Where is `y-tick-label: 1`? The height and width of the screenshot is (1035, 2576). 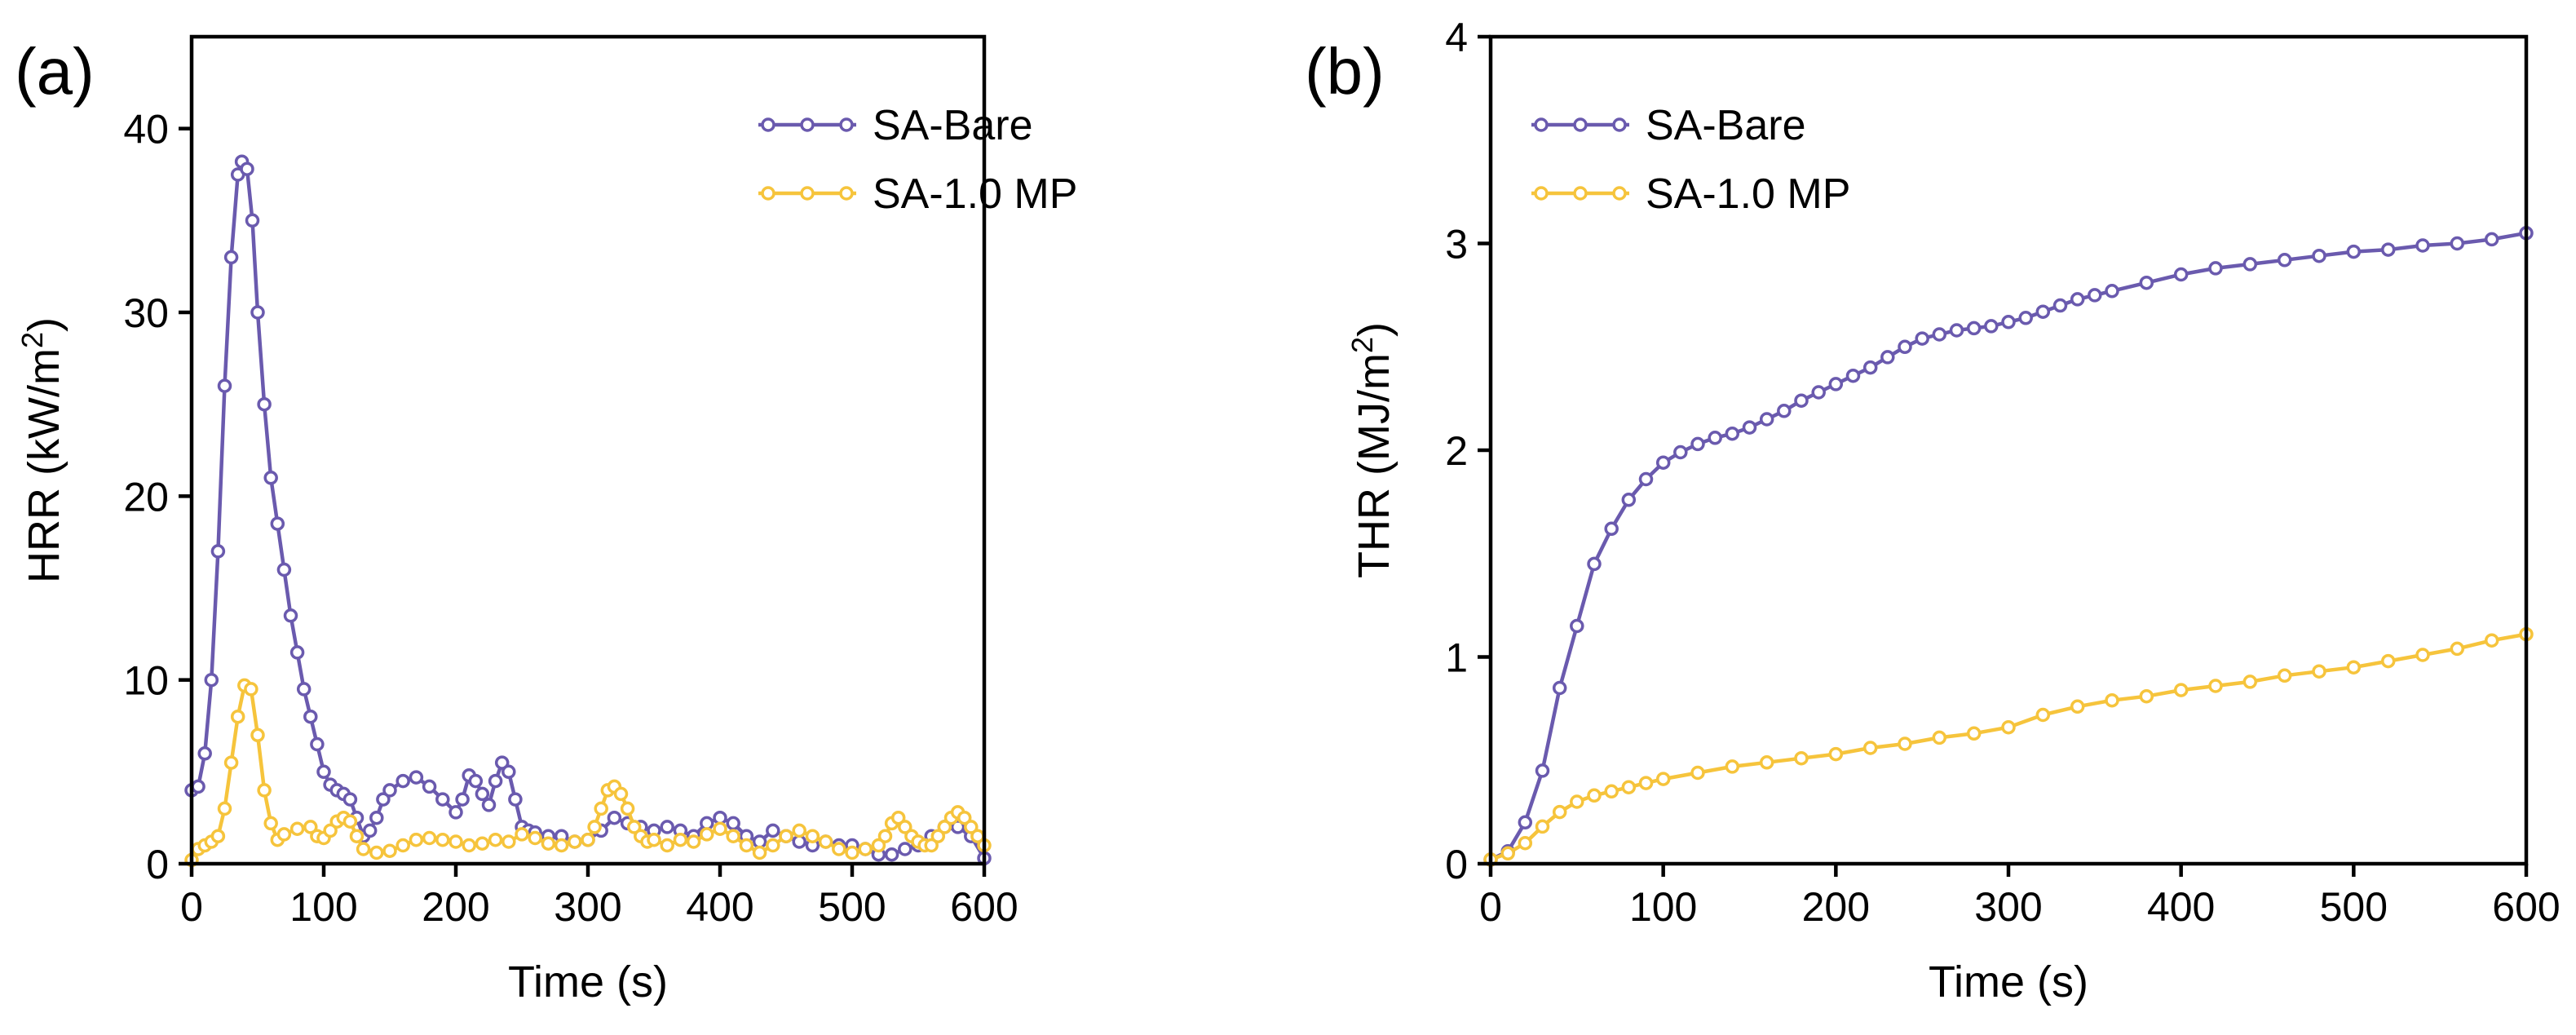
y-tick-label: 1 is located at coordinates (1456, 658).